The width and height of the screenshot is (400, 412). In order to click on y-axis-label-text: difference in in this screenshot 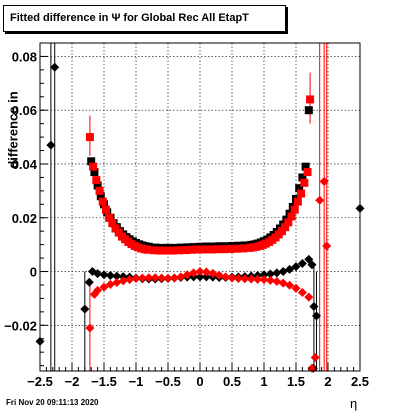, I will do `click(13, 130)`.